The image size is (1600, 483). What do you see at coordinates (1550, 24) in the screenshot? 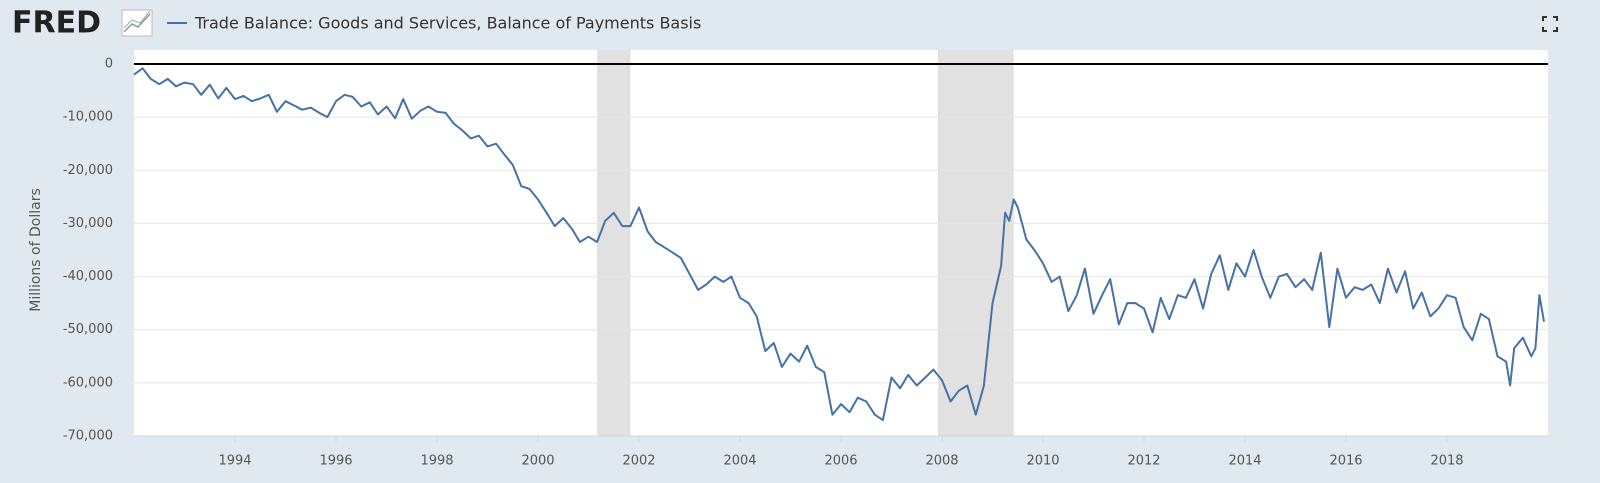
I see `fullscreen-icon` at bounding box center [1550, 24].